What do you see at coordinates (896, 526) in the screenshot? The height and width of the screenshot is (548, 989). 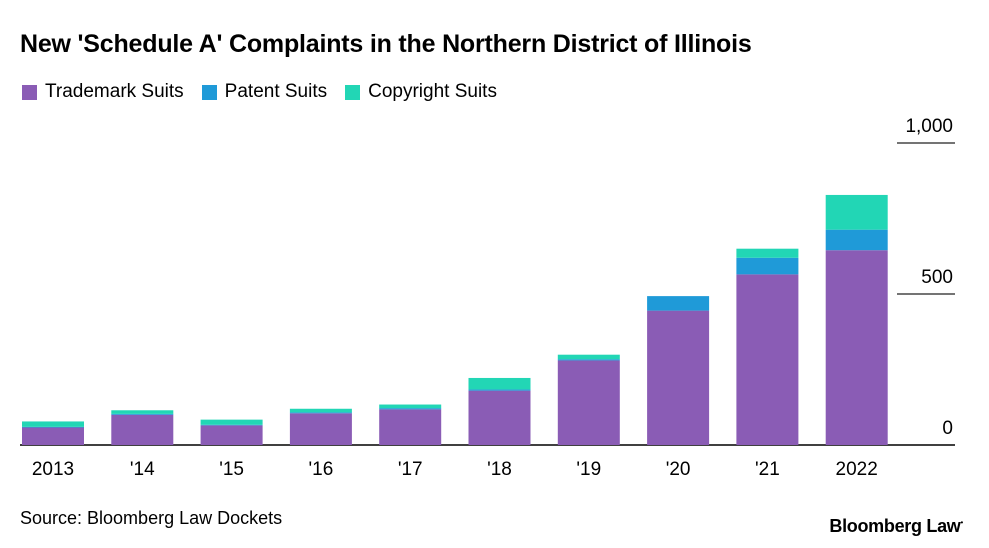 I see `bloomberg-law-logo: Bloomberg Law•` at bounding box center [896, 526].